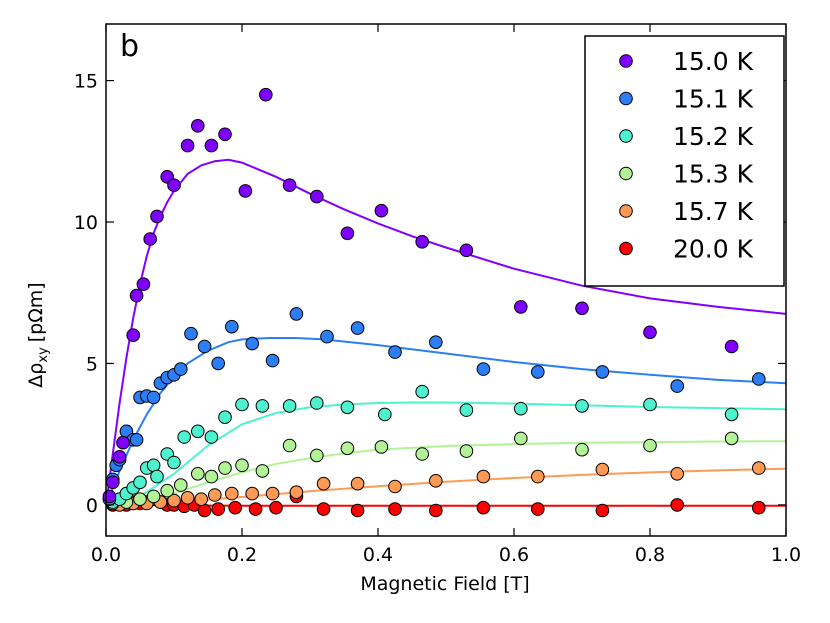 The image size is (830, 623). I want to click on y-tick-label: 15, so click(86, 82).